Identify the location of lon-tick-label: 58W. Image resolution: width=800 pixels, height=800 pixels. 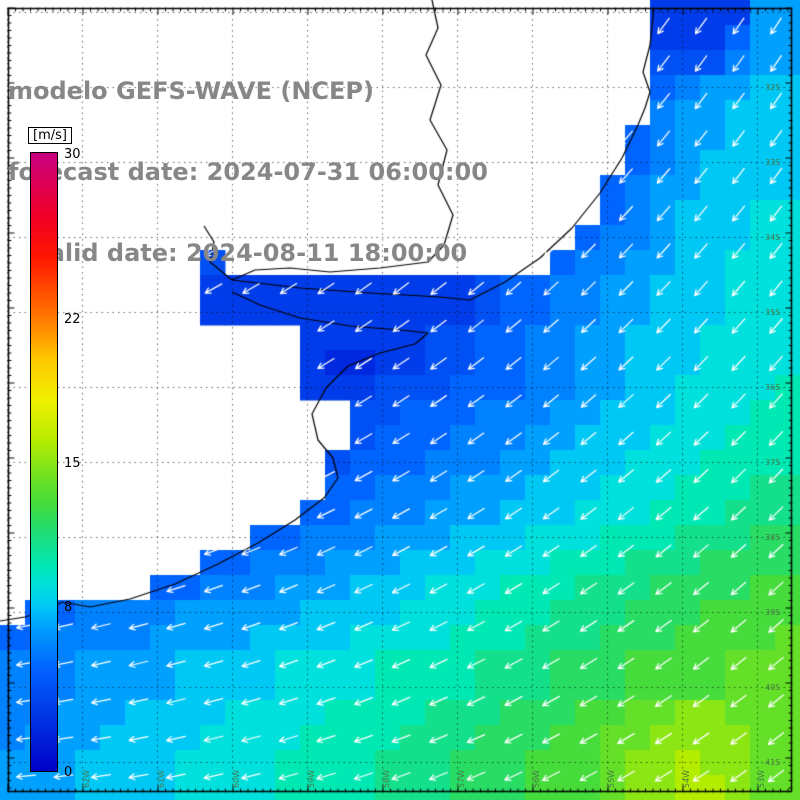
(386, 778).